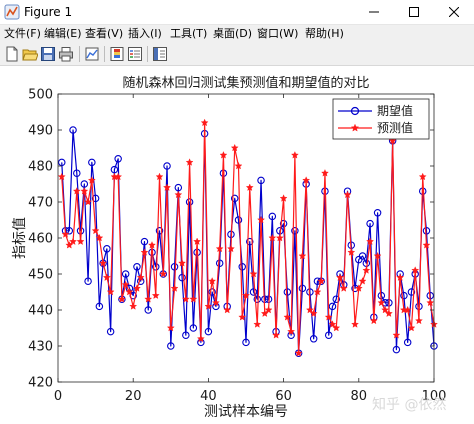  Describe the element at coordinates (22, 33) in the screenshot. I see `menu-file: 文件(F)` at that location.